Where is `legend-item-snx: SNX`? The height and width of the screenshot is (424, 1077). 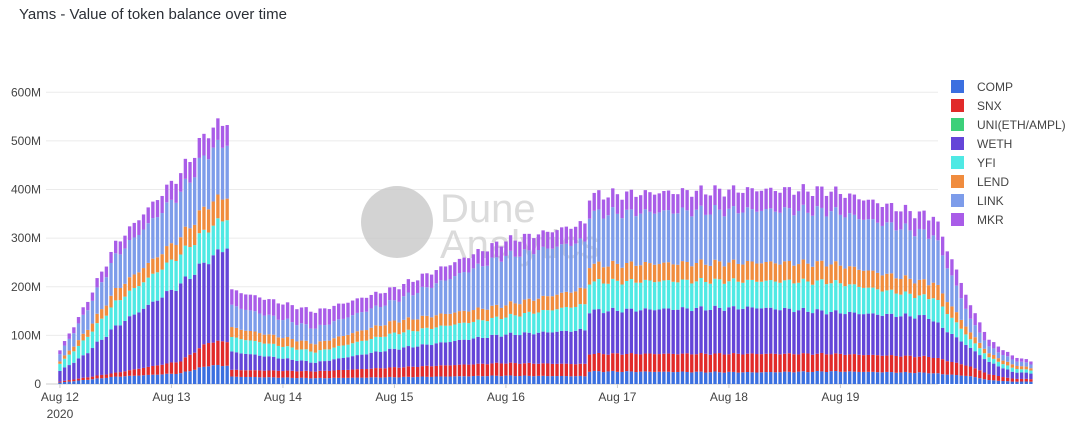 legend-item-snx: SNX is located at coordinates (976, 106).